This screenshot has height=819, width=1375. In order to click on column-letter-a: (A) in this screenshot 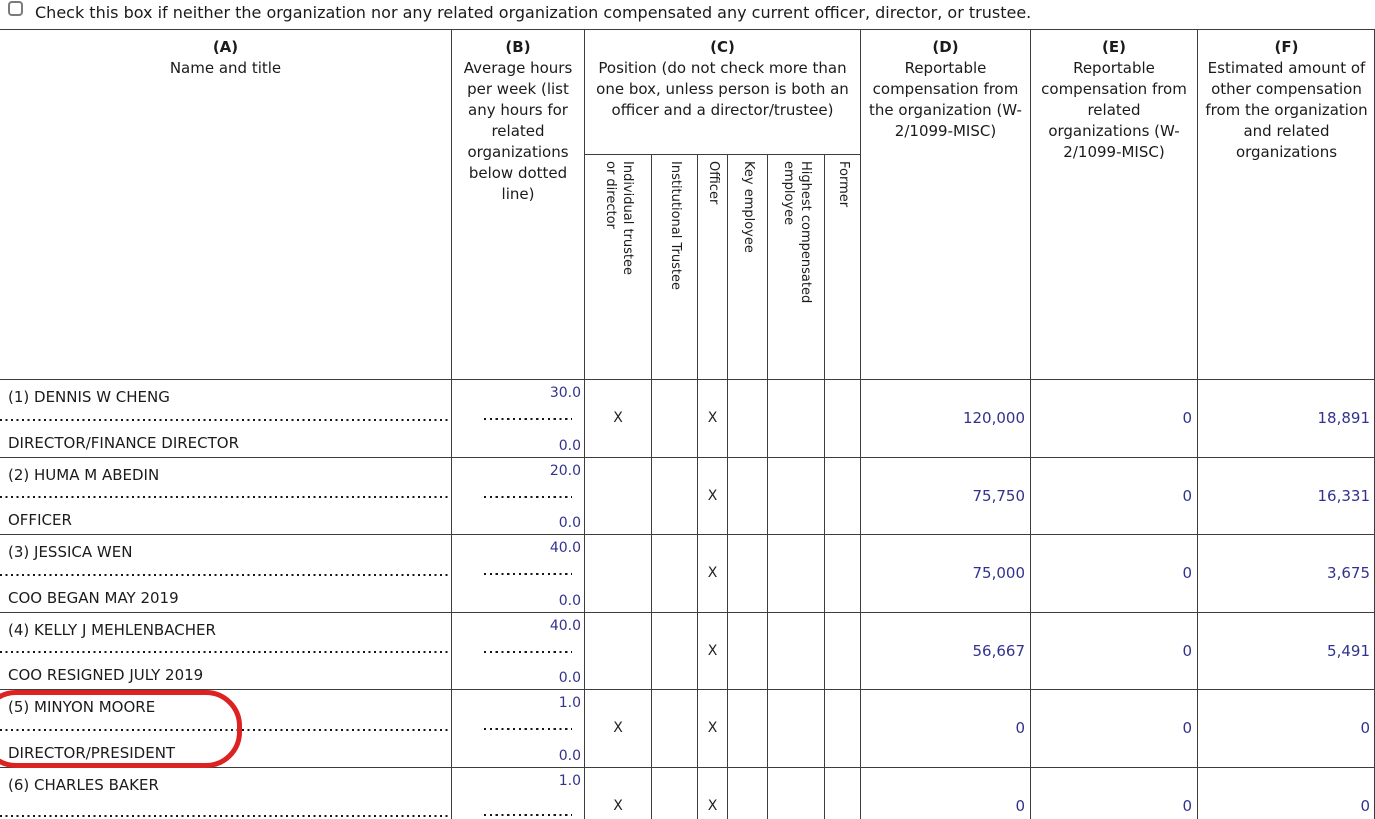, I will do `click(225, 47)`.